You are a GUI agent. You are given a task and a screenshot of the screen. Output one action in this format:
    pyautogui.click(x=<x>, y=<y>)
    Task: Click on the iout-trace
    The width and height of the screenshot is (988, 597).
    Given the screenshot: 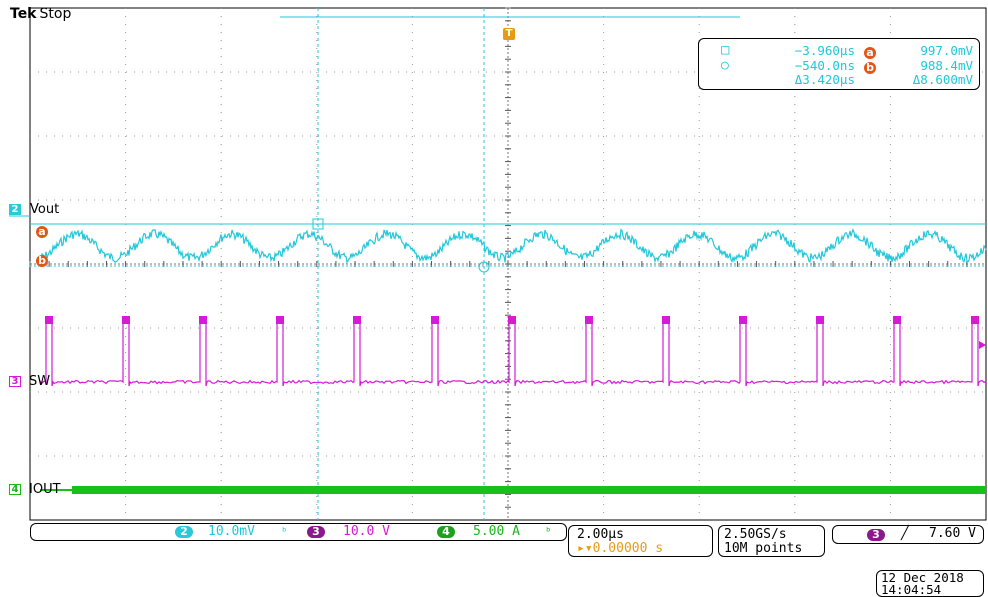 What is the action you would take?
    pyautogui.click(x=529, y=490)
    